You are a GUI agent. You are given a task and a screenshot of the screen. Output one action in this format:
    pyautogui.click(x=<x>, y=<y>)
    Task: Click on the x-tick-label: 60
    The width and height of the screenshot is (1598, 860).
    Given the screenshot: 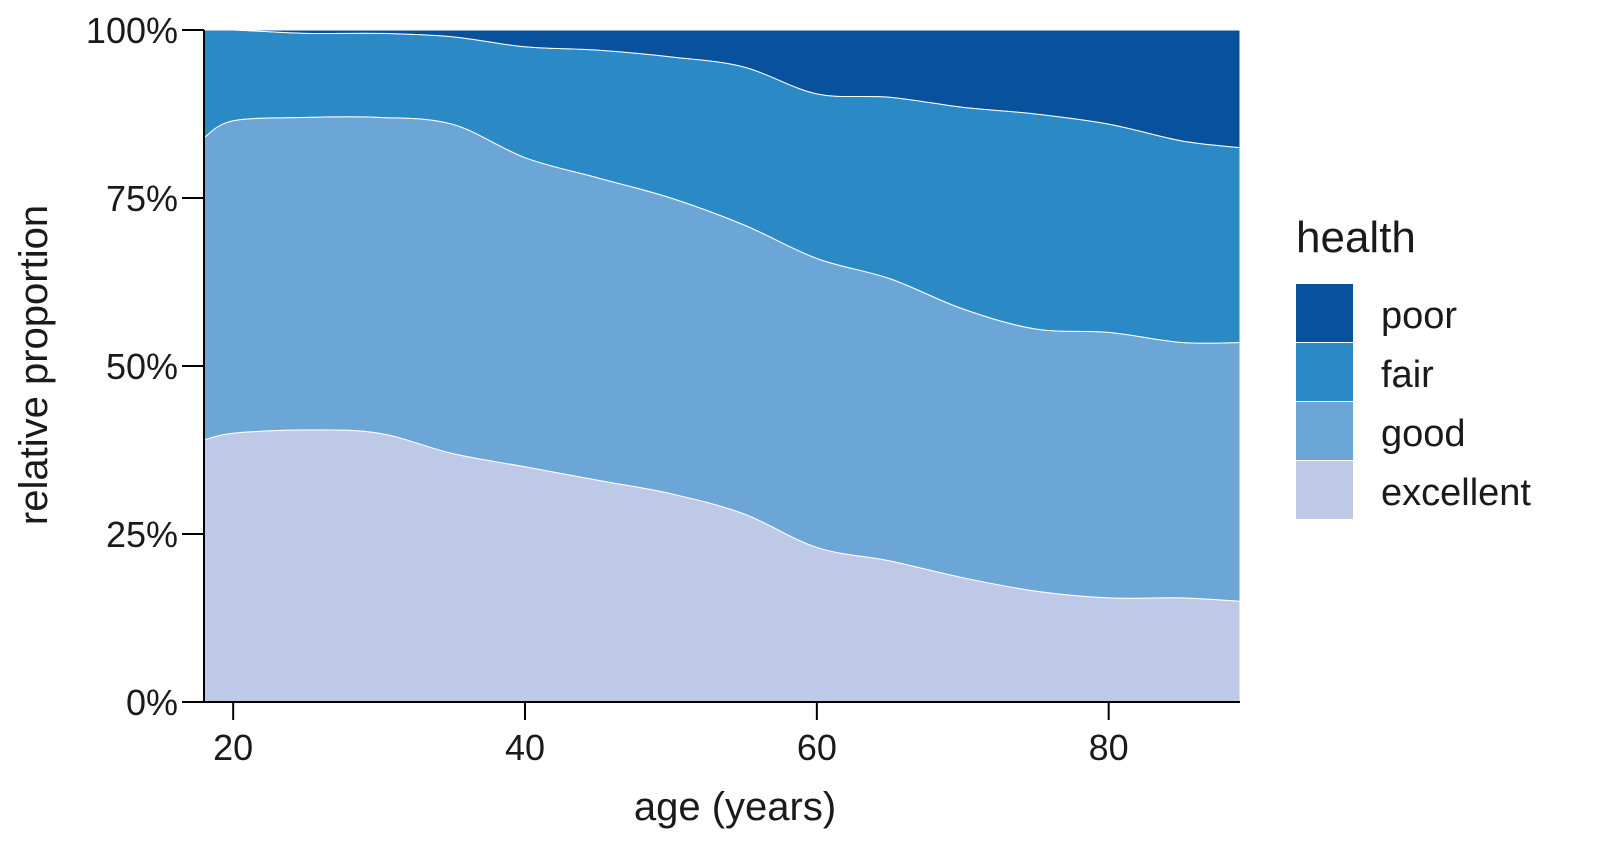 What is the action you would take?
    pyautogui.click(x=817, y=747)
    